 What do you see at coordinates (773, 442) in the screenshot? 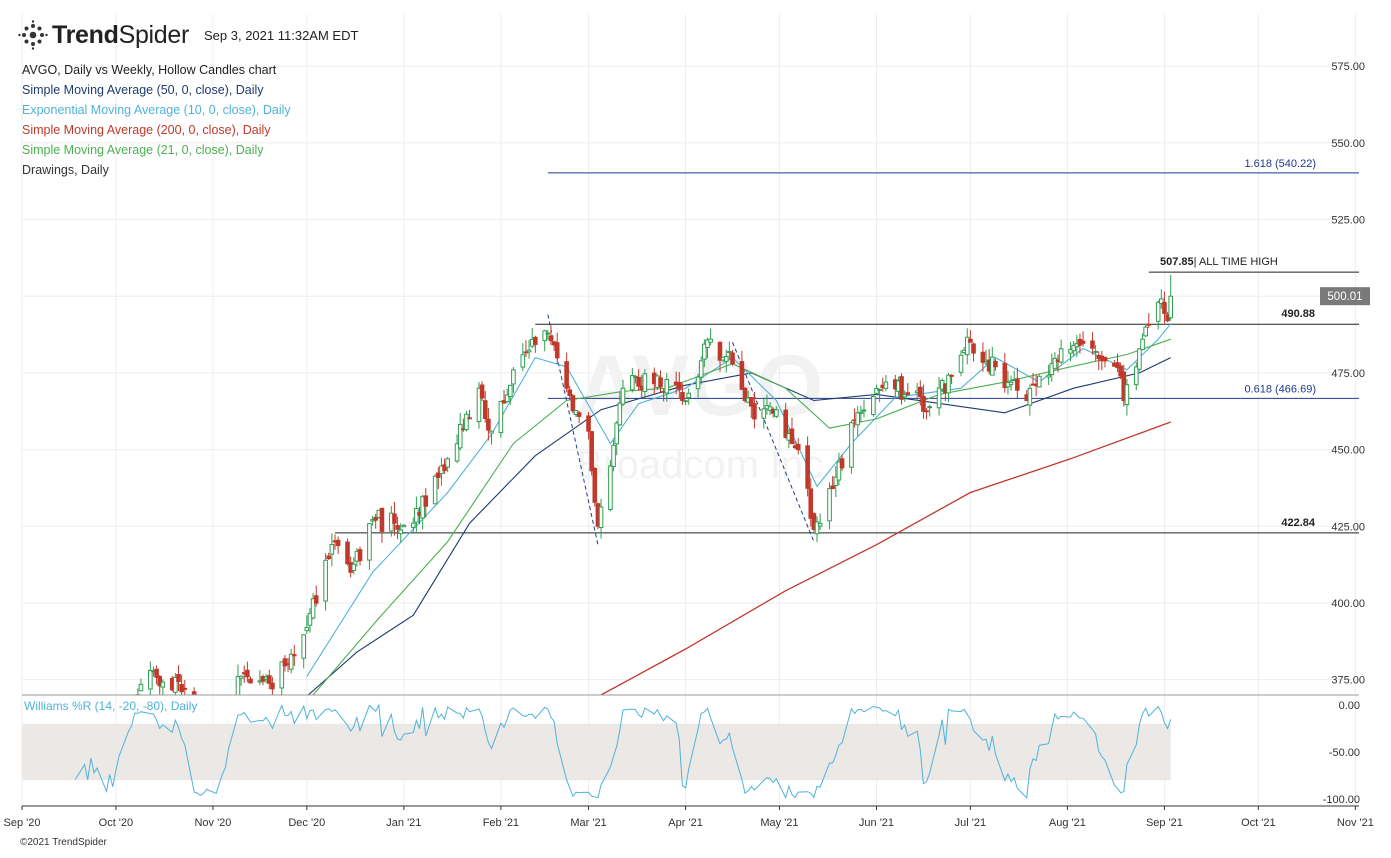
I see `swing-dashed-line` at bounding box center [773, 442].